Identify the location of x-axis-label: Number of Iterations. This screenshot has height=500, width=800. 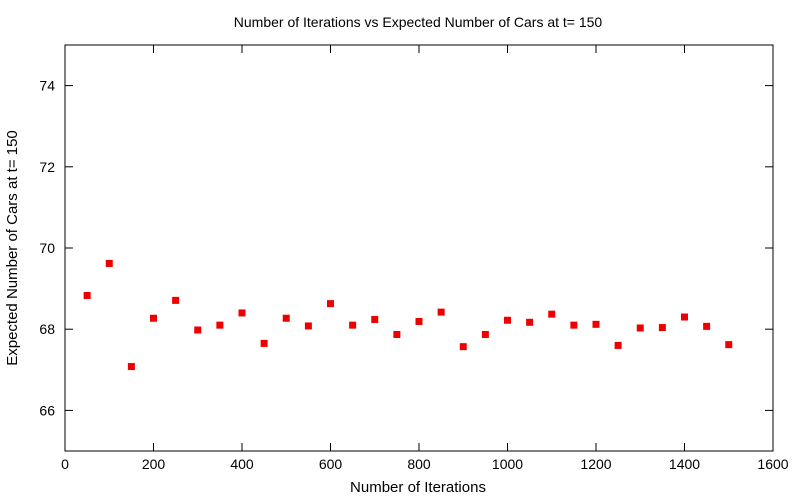
(418, 487).